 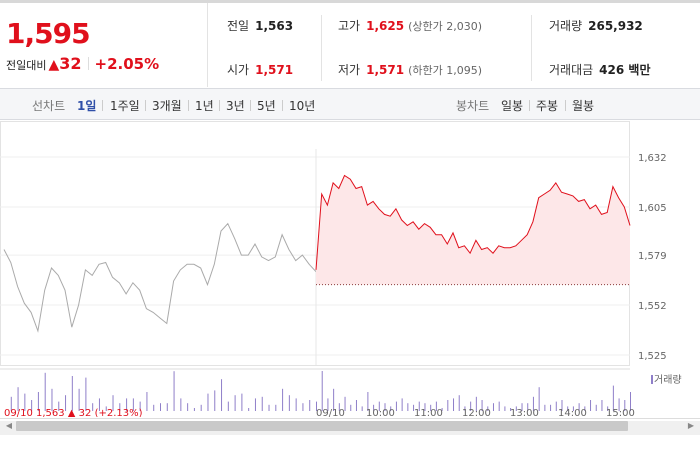 I want to click on tab-1-day: 1일, so click(x=87, y=106).